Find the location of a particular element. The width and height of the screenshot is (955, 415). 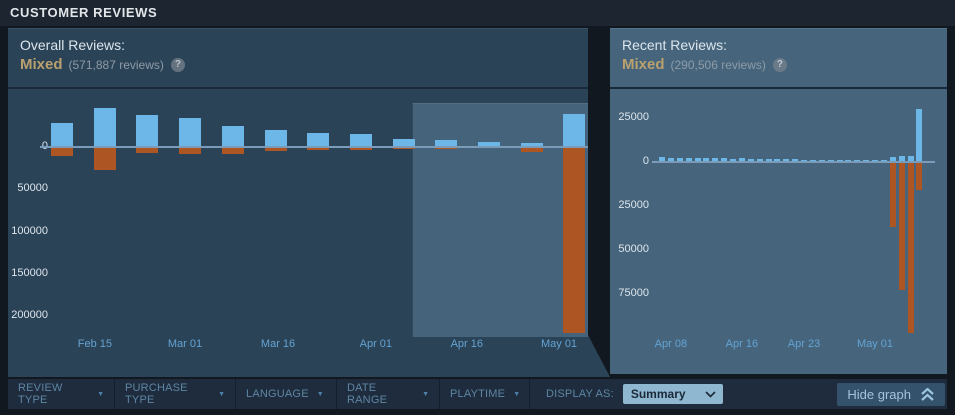

filter-purchase-type: PURCHASE TYPE ▼ is located at coordinates (175, 394).